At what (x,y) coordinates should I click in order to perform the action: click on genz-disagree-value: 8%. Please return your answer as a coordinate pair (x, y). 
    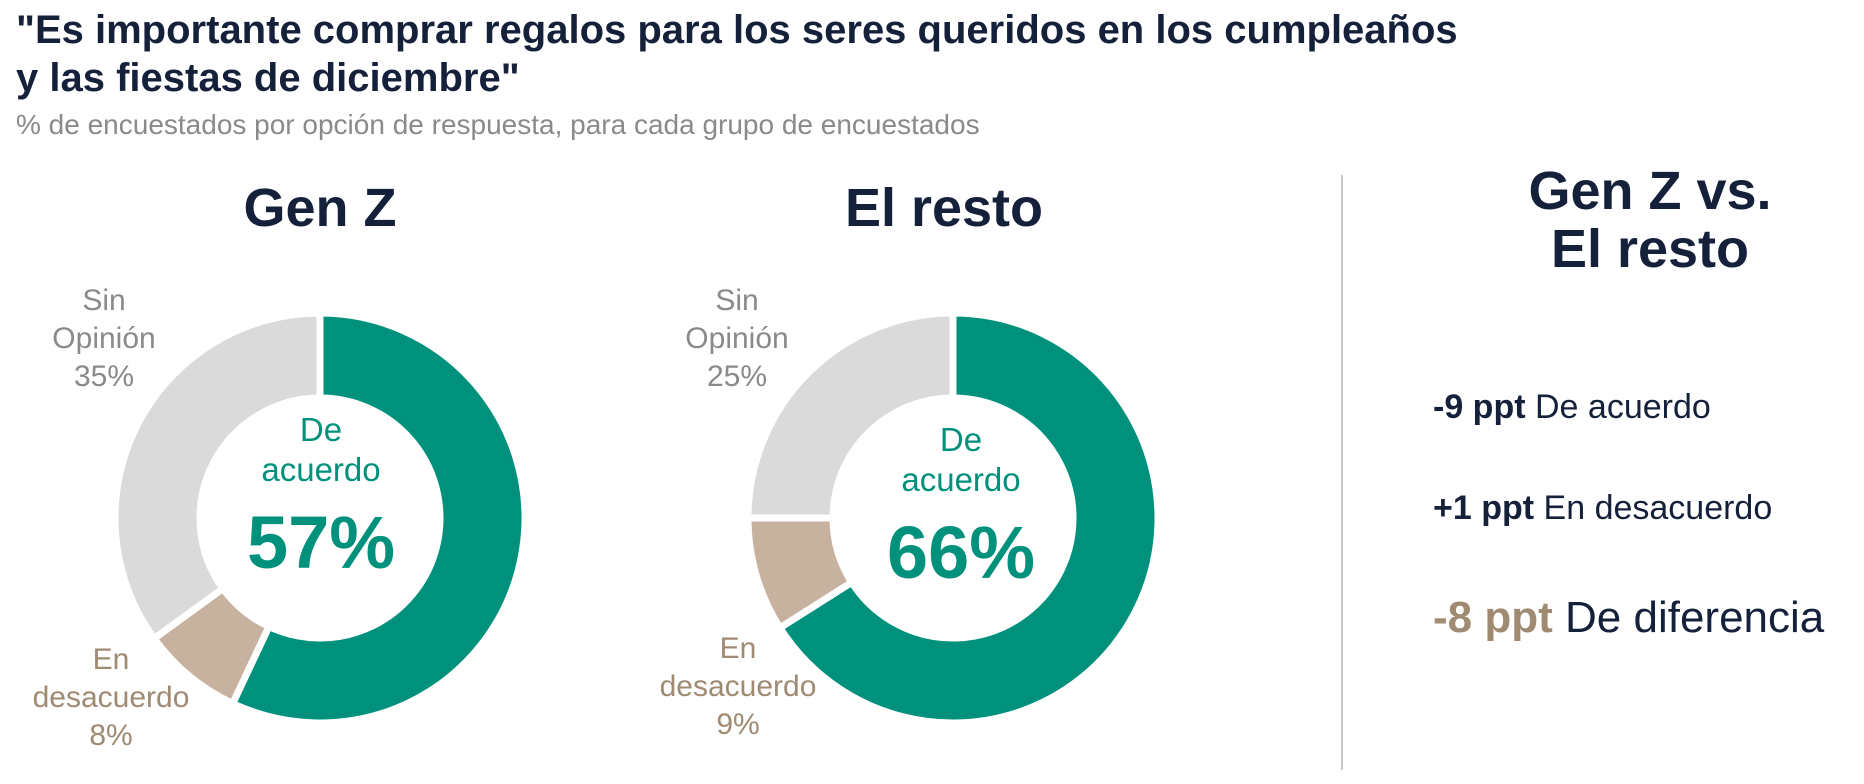
    Looking at the image, I should click on (111, 735).